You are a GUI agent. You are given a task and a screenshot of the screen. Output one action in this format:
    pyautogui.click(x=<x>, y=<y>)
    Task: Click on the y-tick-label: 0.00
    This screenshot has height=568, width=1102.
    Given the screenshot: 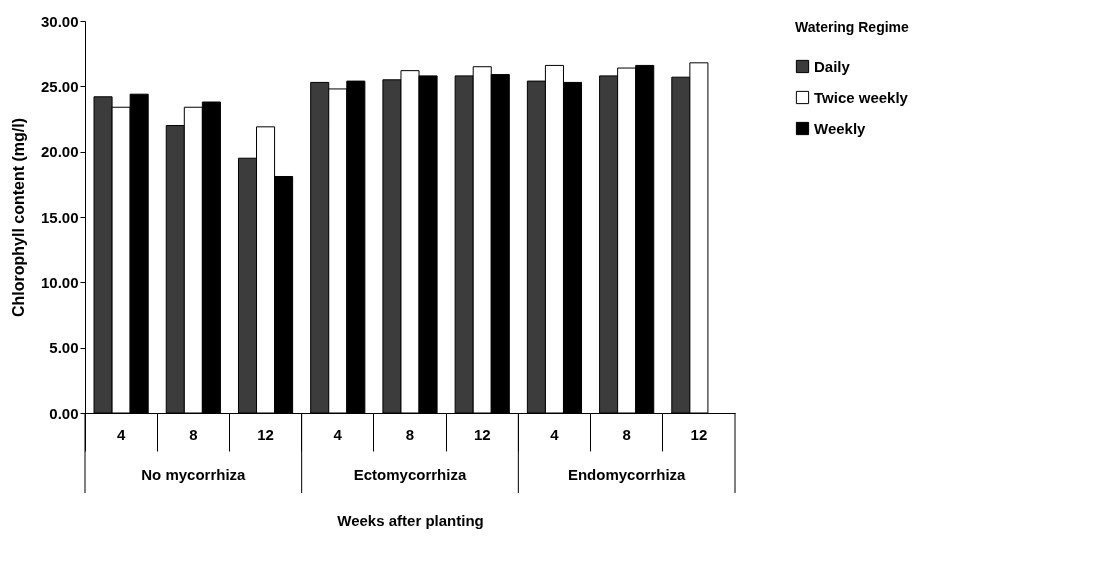 What is the action you would take?
    pyautogui.click(x=64, y=413)
    